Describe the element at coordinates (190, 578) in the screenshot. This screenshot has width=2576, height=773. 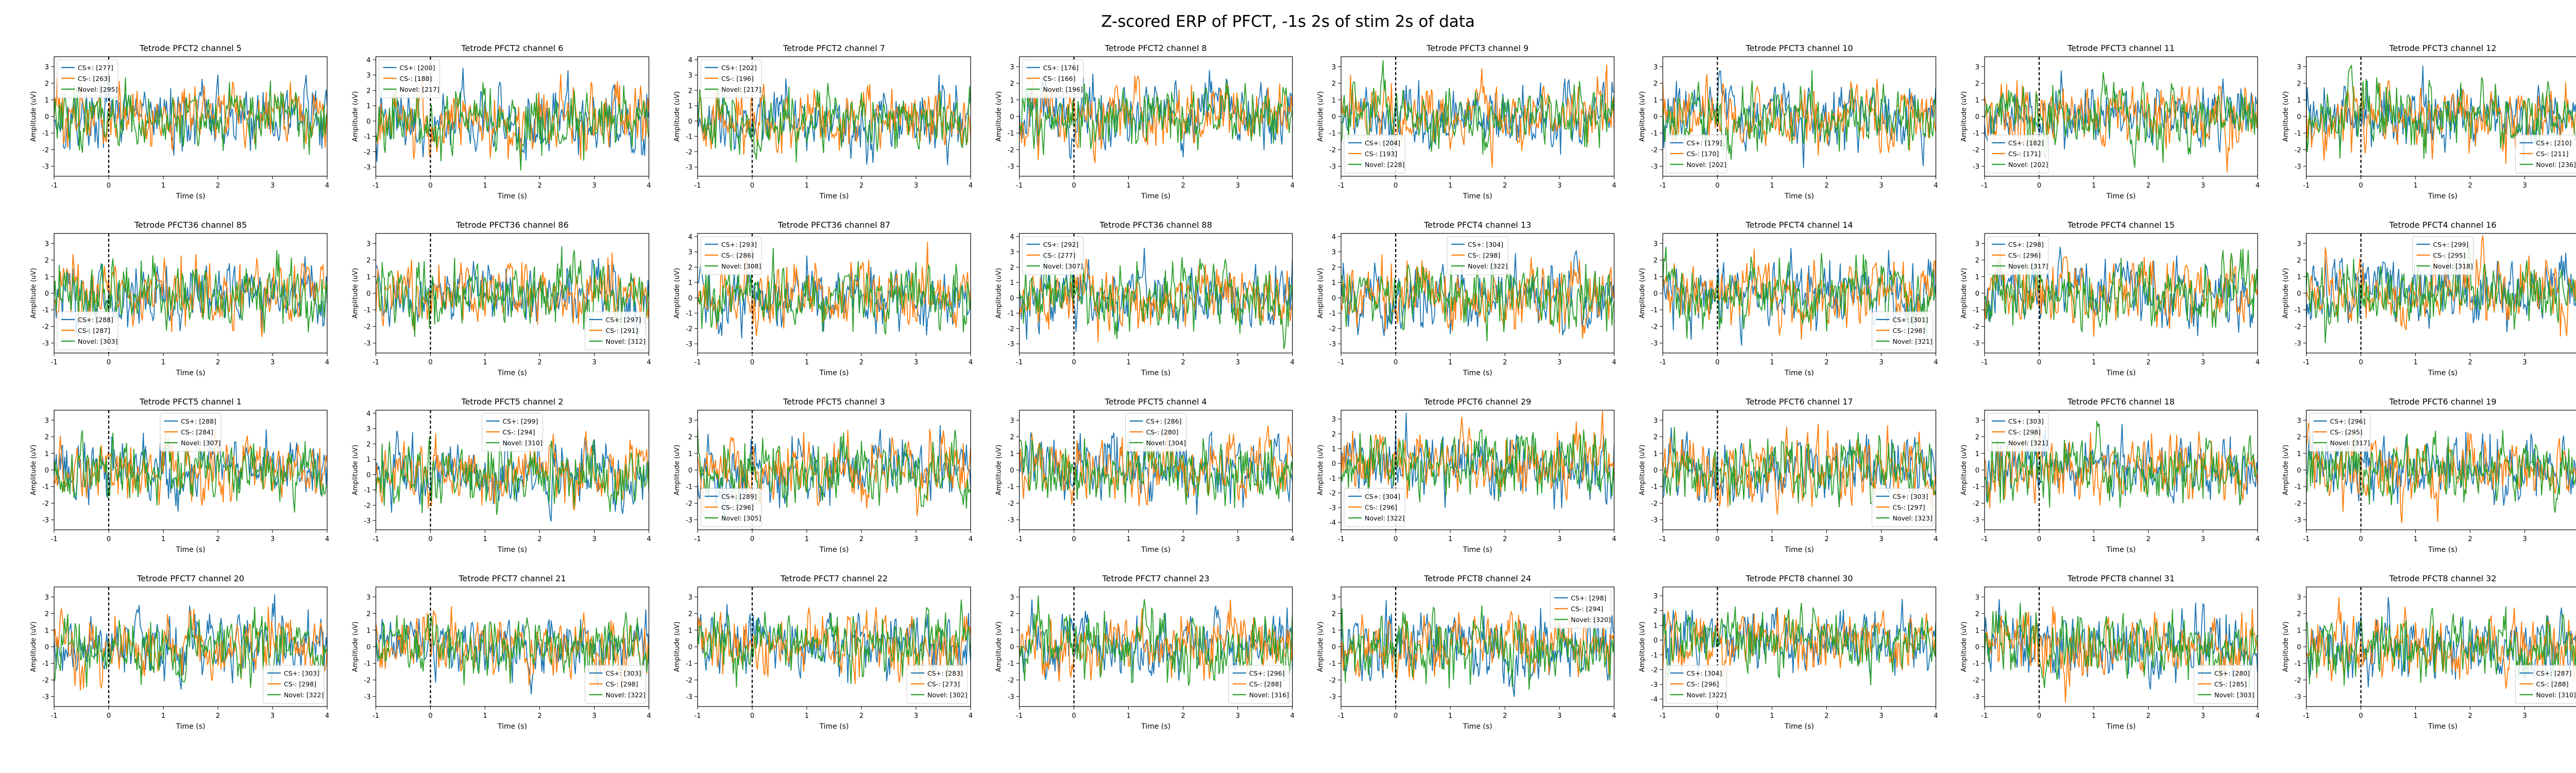
I see `subplot-title: Tetrode PFCT7 channel 20` at that location.